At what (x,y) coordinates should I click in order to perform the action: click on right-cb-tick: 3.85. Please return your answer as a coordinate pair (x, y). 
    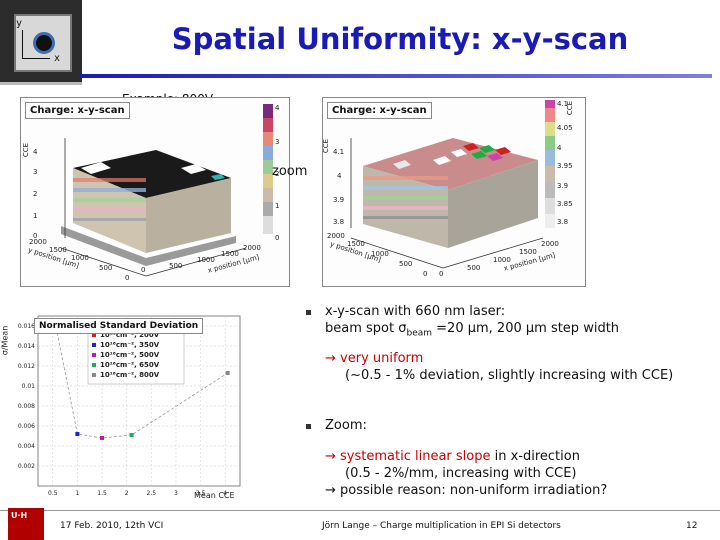
    Looking at the image, I should click on (565, 204).